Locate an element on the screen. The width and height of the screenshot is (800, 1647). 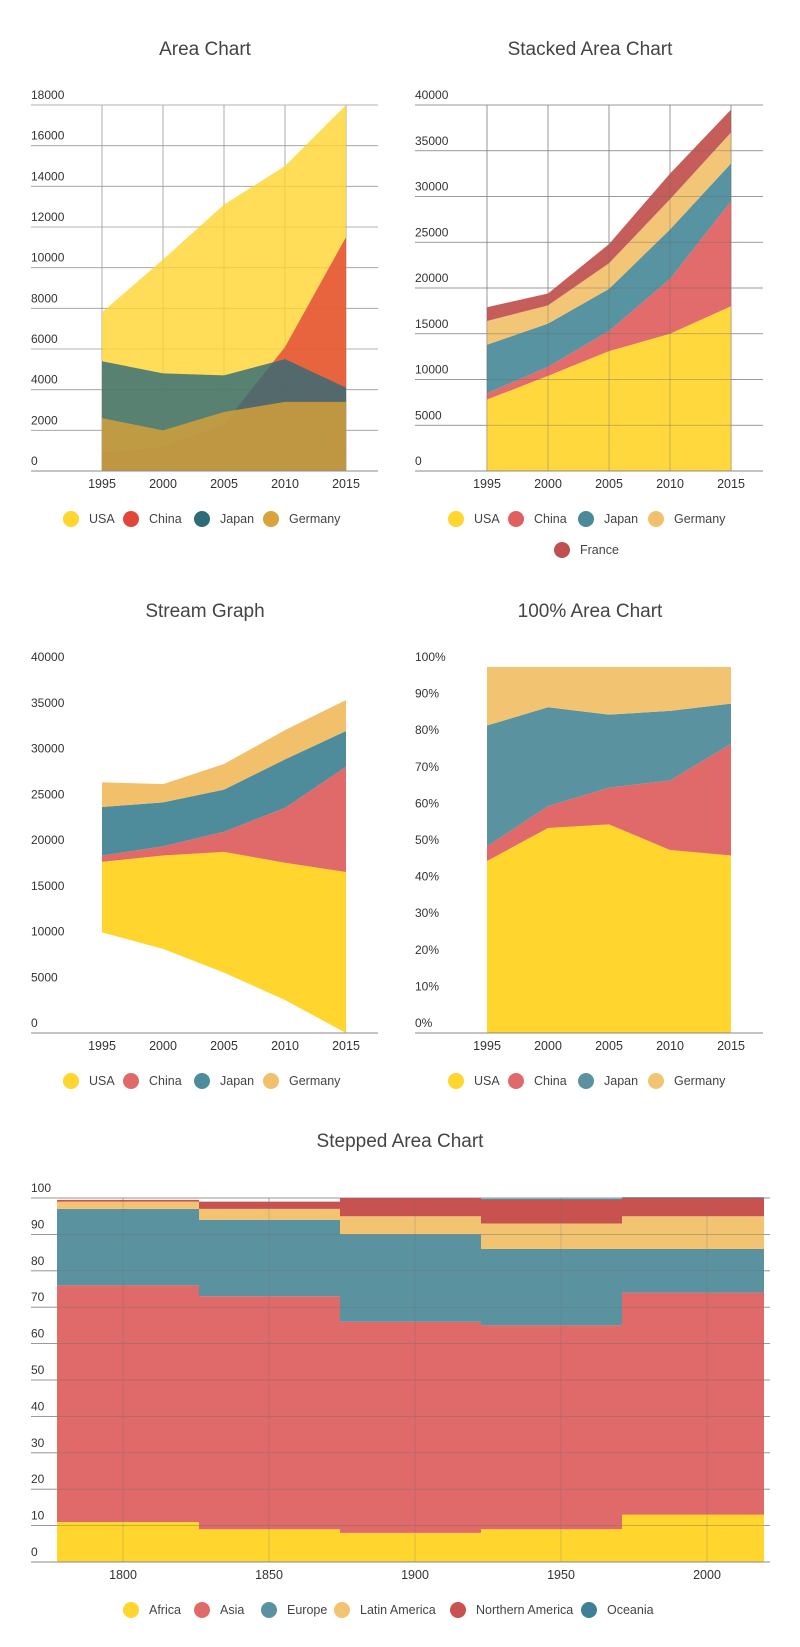
legend-label: Latin America is located at coordinates (398, 1610).